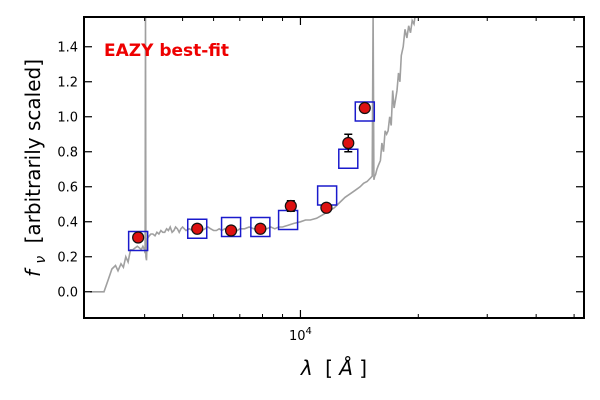 Image resolution: width=600 pixels, height=400 pixels. Describe the element at coordinates (67, 257) in the screenshot. I see `y-tick-label: 0.2` at that location.